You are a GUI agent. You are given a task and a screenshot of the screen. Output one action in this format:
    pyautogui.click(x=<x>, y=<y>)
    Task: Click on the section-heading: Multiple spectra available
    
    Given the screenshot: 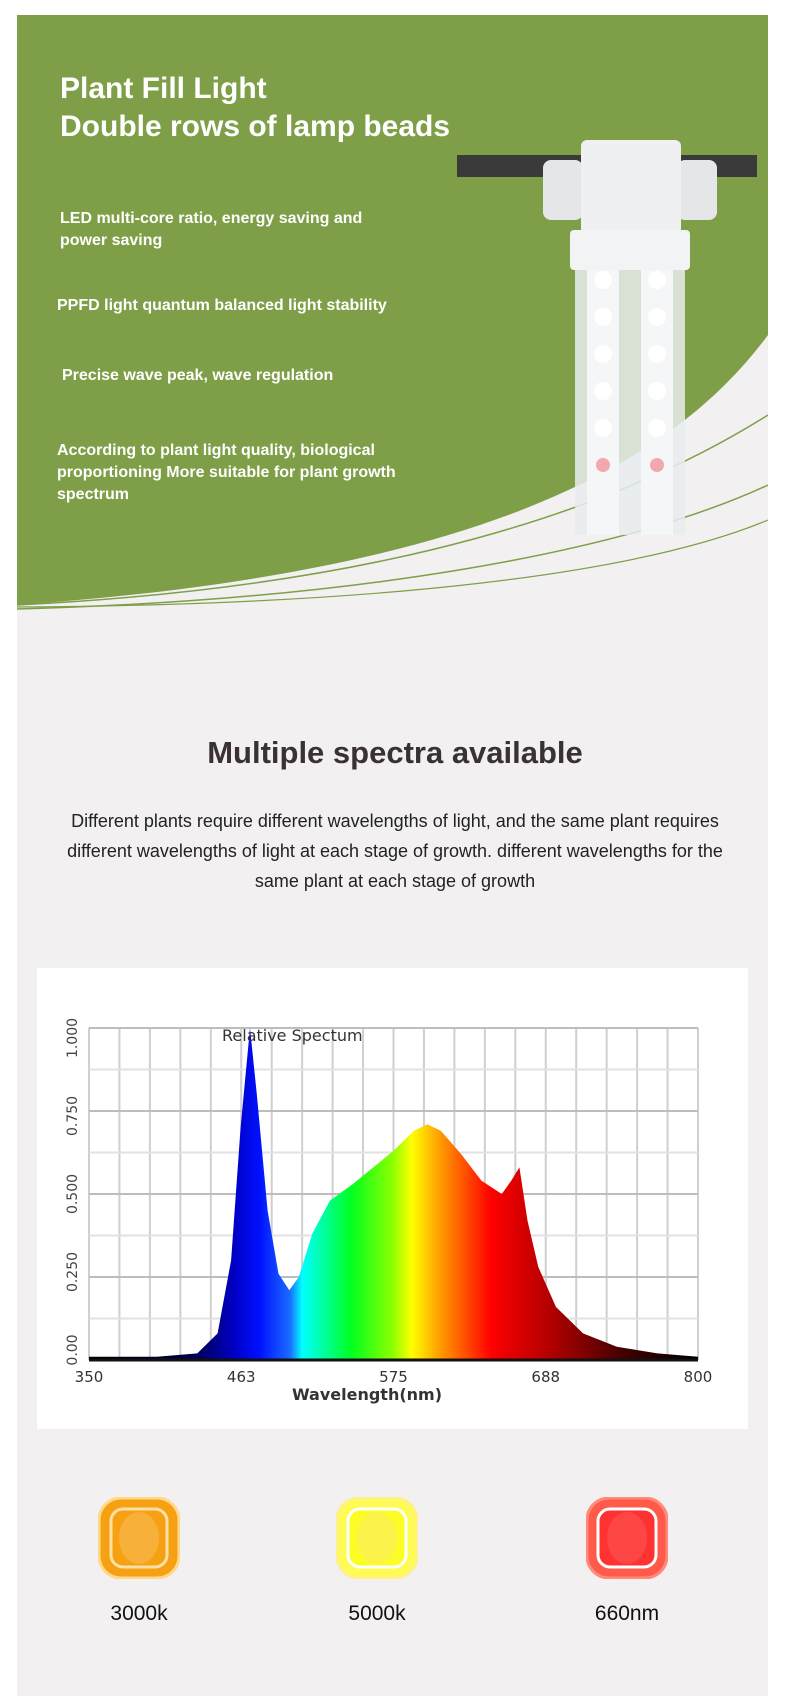 What is the action you would take?
    pyautogui.click(x=395, y=752)
    